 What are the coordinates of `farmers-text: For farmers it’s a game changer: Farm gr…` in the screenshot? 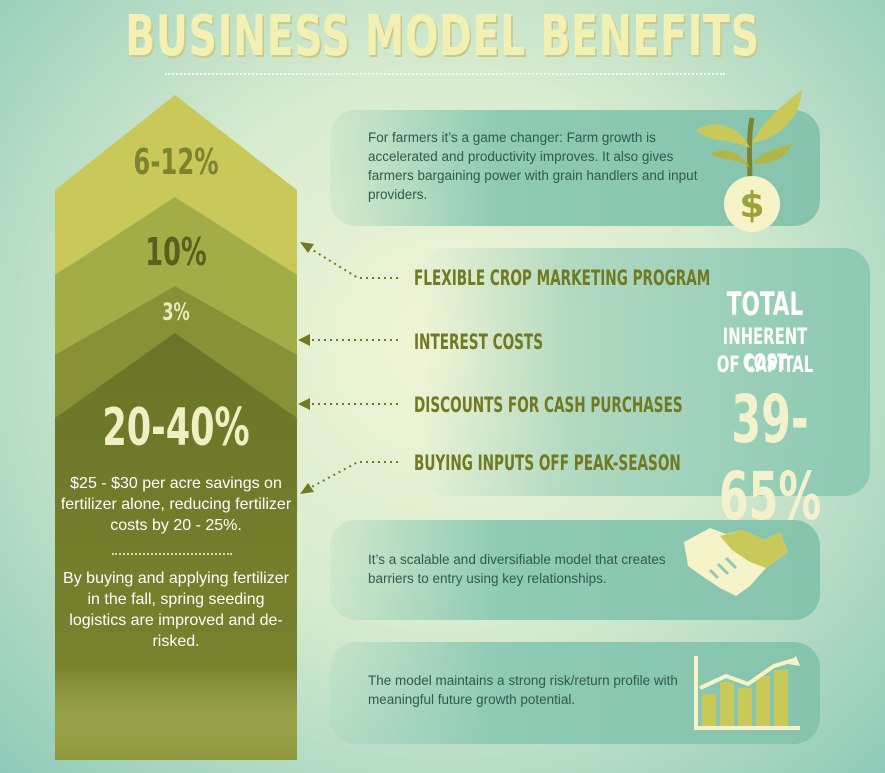 It's located at (533, 166).